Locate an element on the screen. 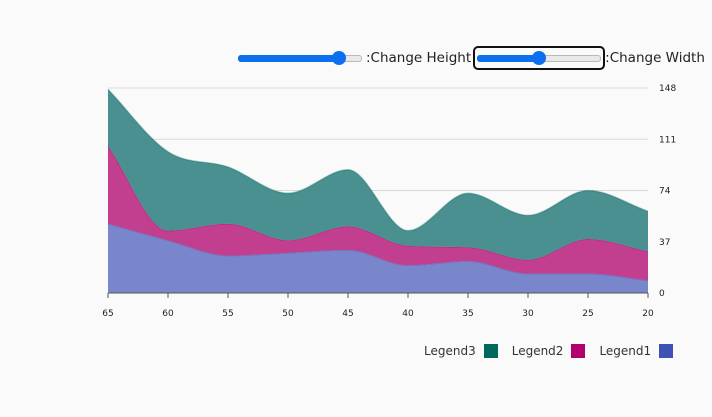 The width and height of the screenshot is (712, 417). width-slider-thumb is located at coordinates (539, 58).